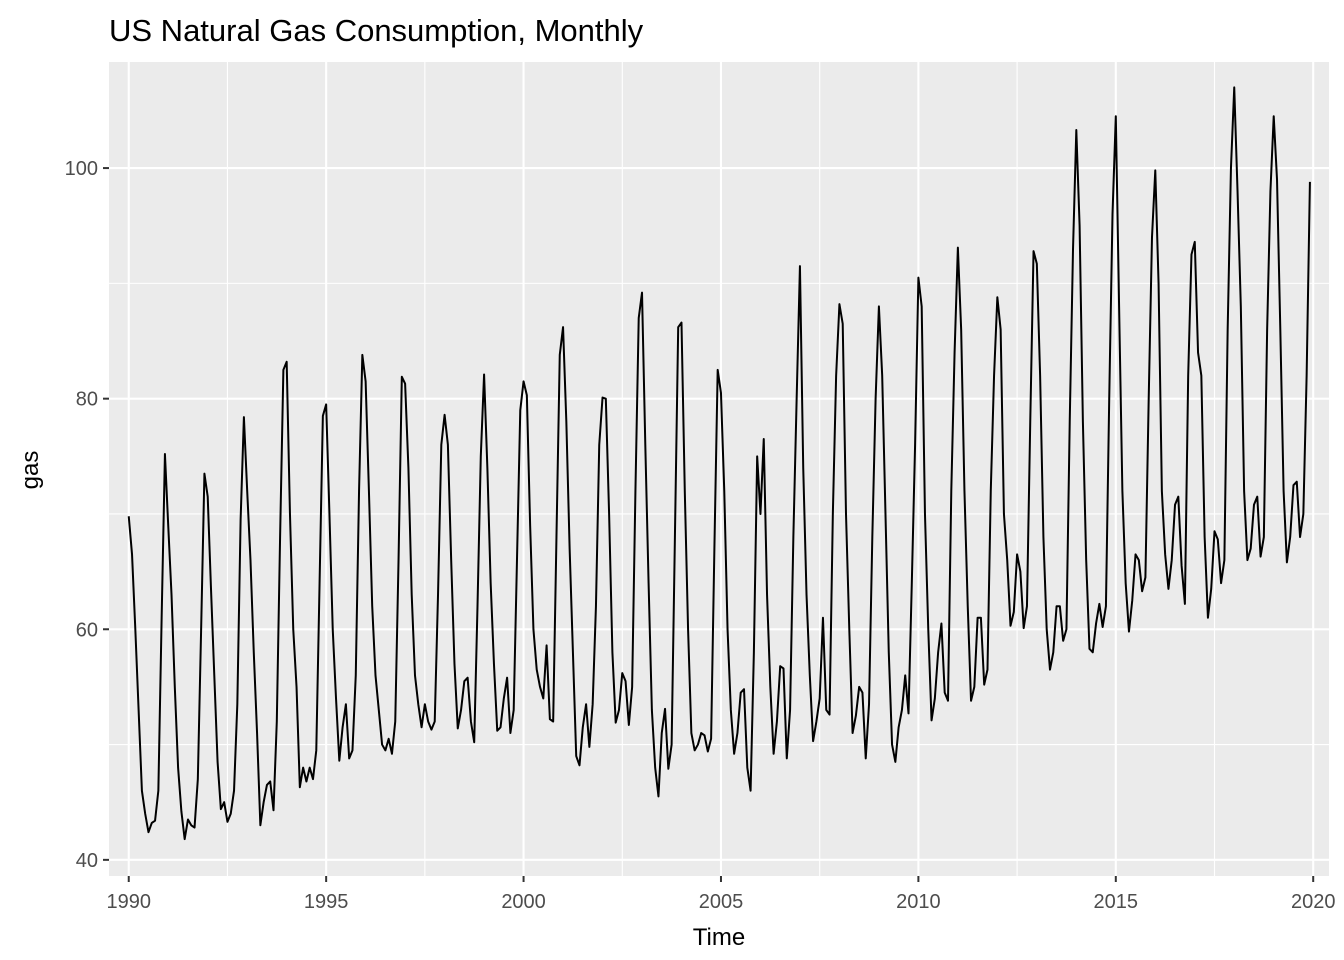 This screenshot has width=1344, height=960. What do you see at coordinates (376, 30) in the screenshot?
I see `chart-title: US Natural Gas Consumption, Monthly` at bounding box center [376, 30].